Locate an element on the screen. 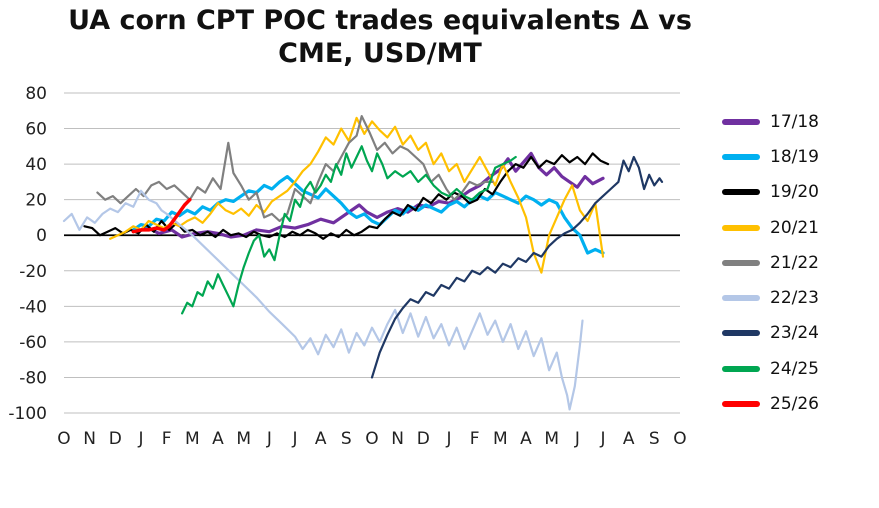 The height and width of the screenshot is (508, 879). y-tick-label: 80 is located at coordinates (36, 94).